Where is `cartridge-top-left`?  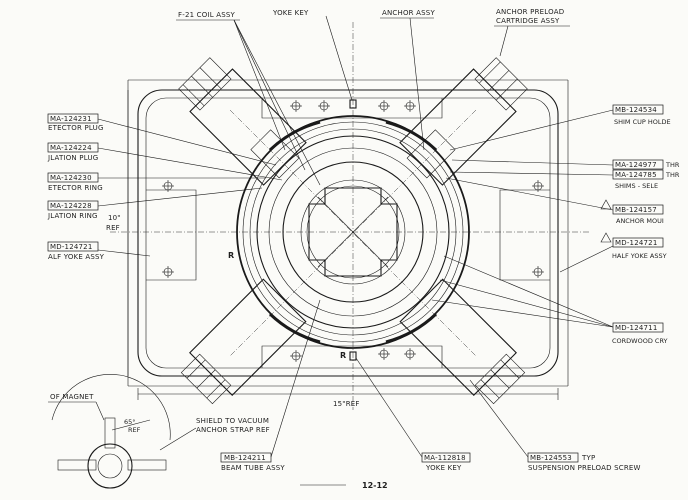 cartridge-top-left is located at coordinates (242, 121).